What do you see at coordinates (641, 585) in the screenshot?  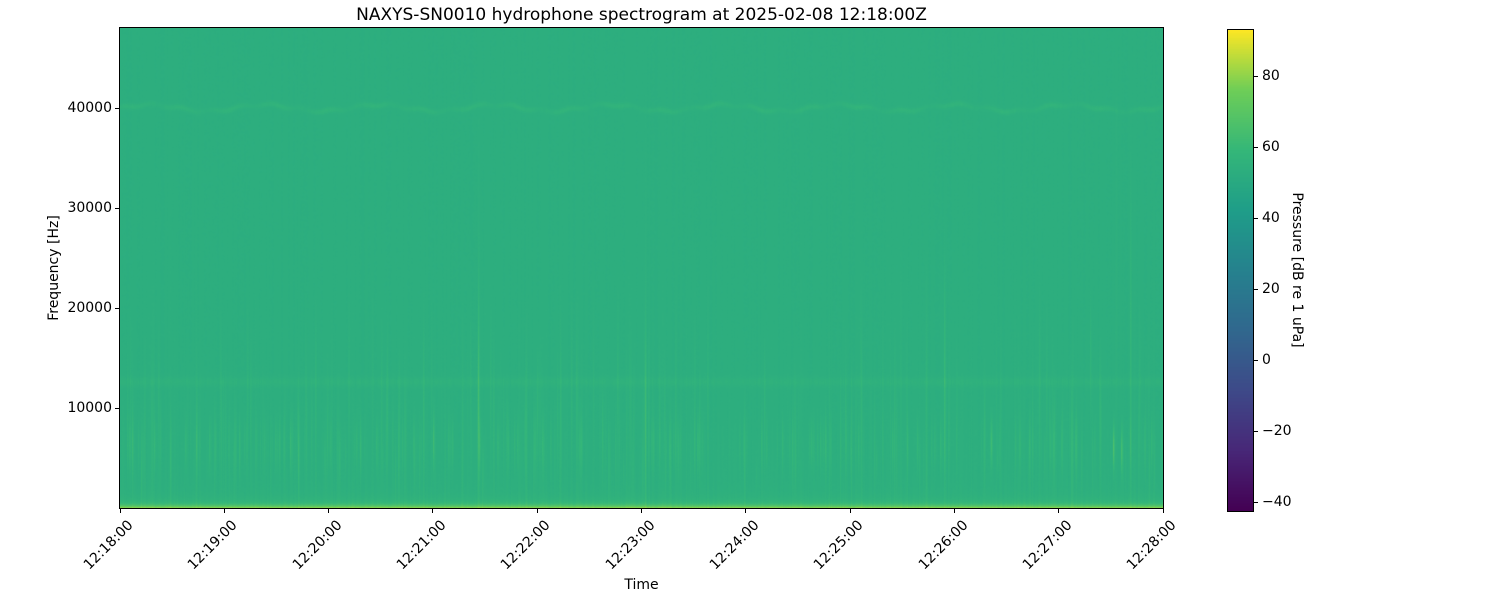 I see `x-axis-label: Time` at bounding box center [641, 585].